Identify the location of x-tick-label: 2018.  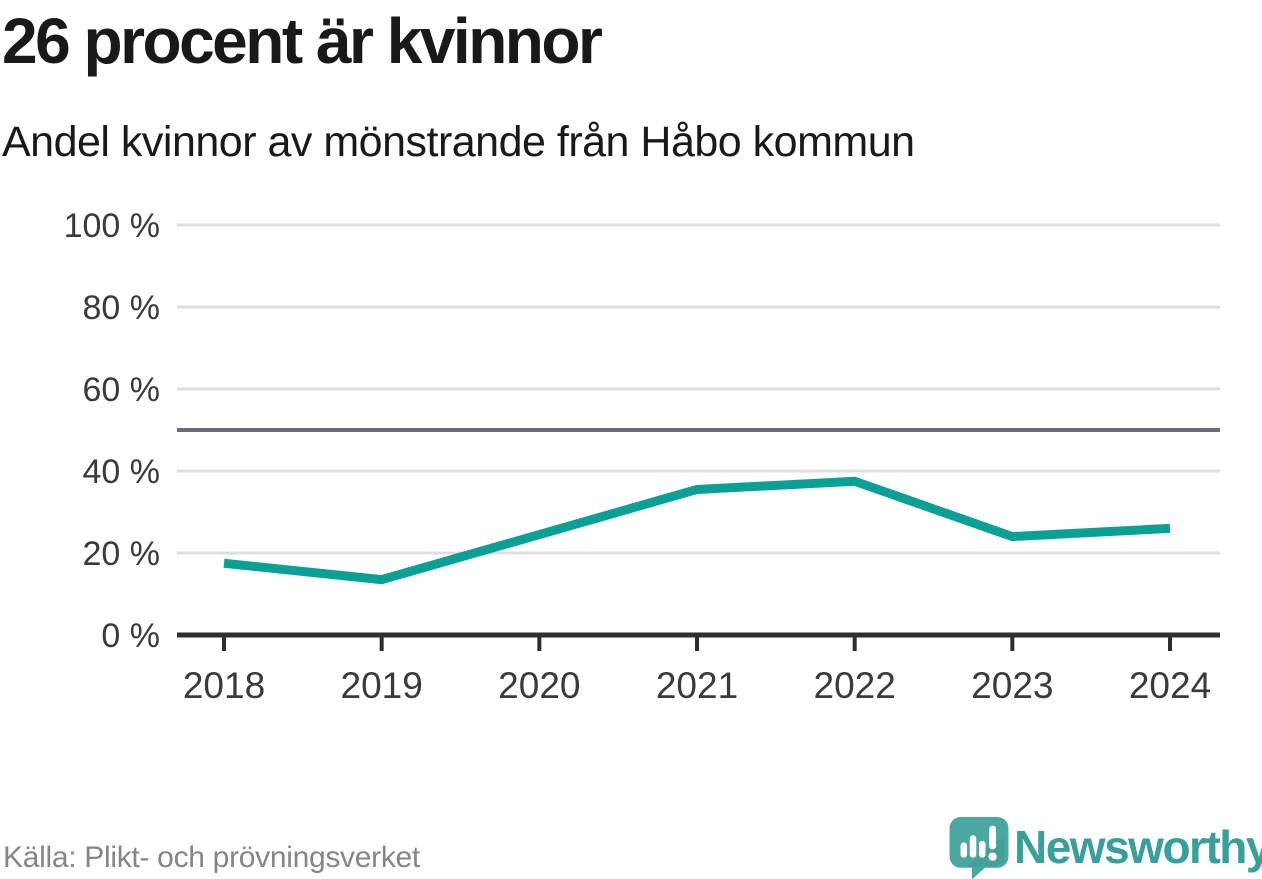
(224, 685).